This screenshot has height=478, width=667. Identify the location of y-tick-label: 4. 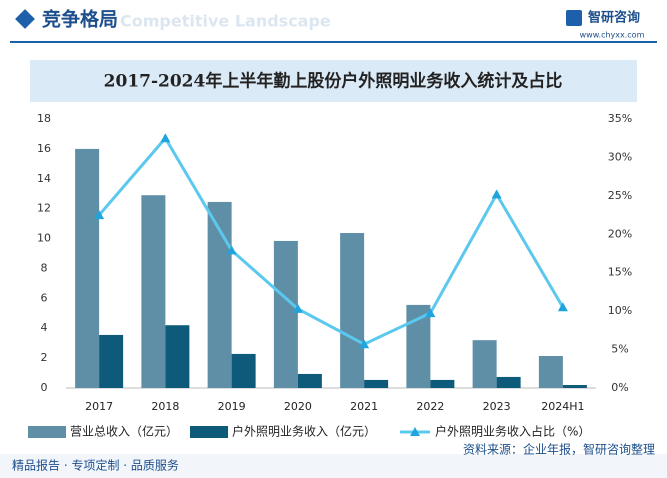
(44, 327).